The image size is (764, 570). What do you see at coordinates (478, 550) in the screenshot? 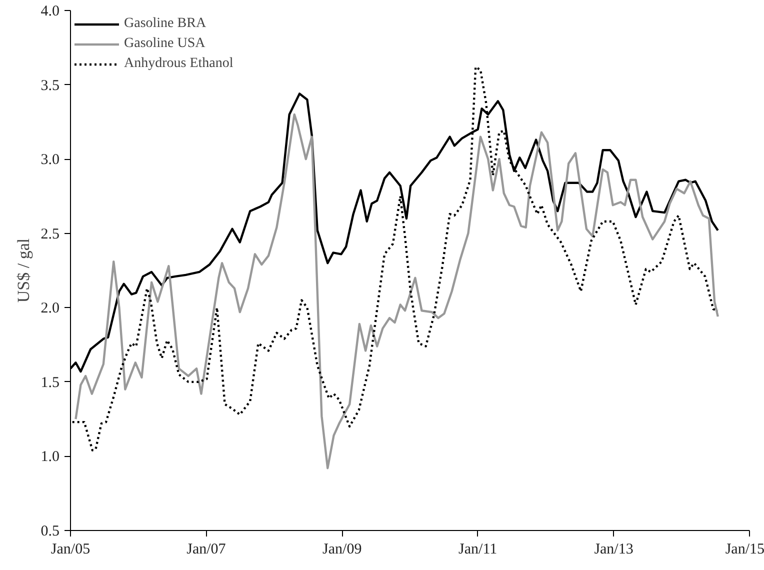
I see `x-tick-label: Jan/11` at bounding box center [478, 550].